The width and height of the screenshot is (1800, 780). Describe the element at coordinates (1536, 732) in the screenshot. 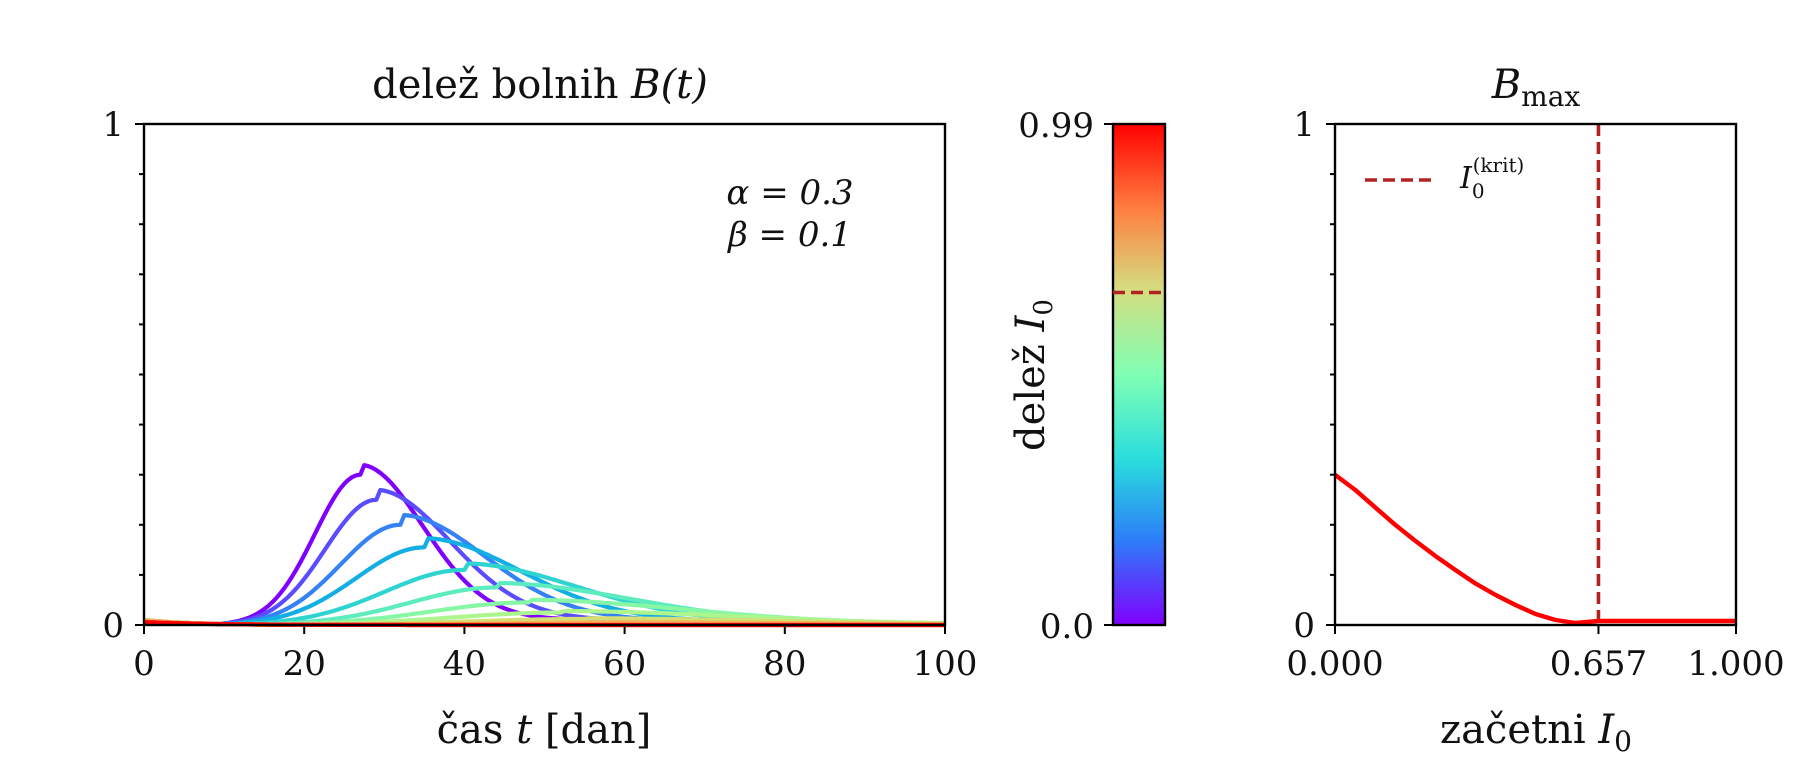

I see `right-xlabel: začetni I0` at that location.